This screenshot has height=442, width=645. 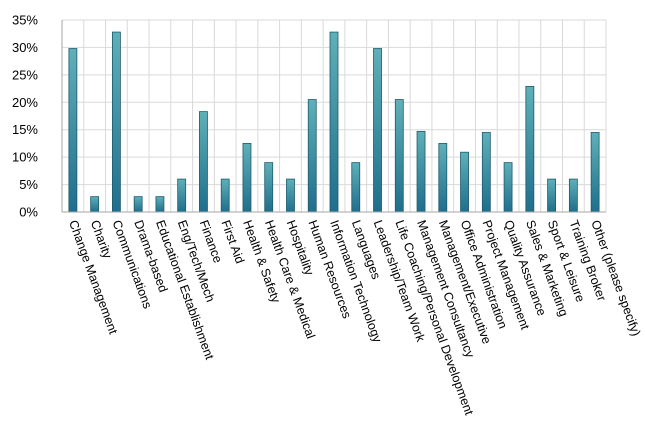 I want to click on y-tick-label: 35%, so click(x=25, y=20).